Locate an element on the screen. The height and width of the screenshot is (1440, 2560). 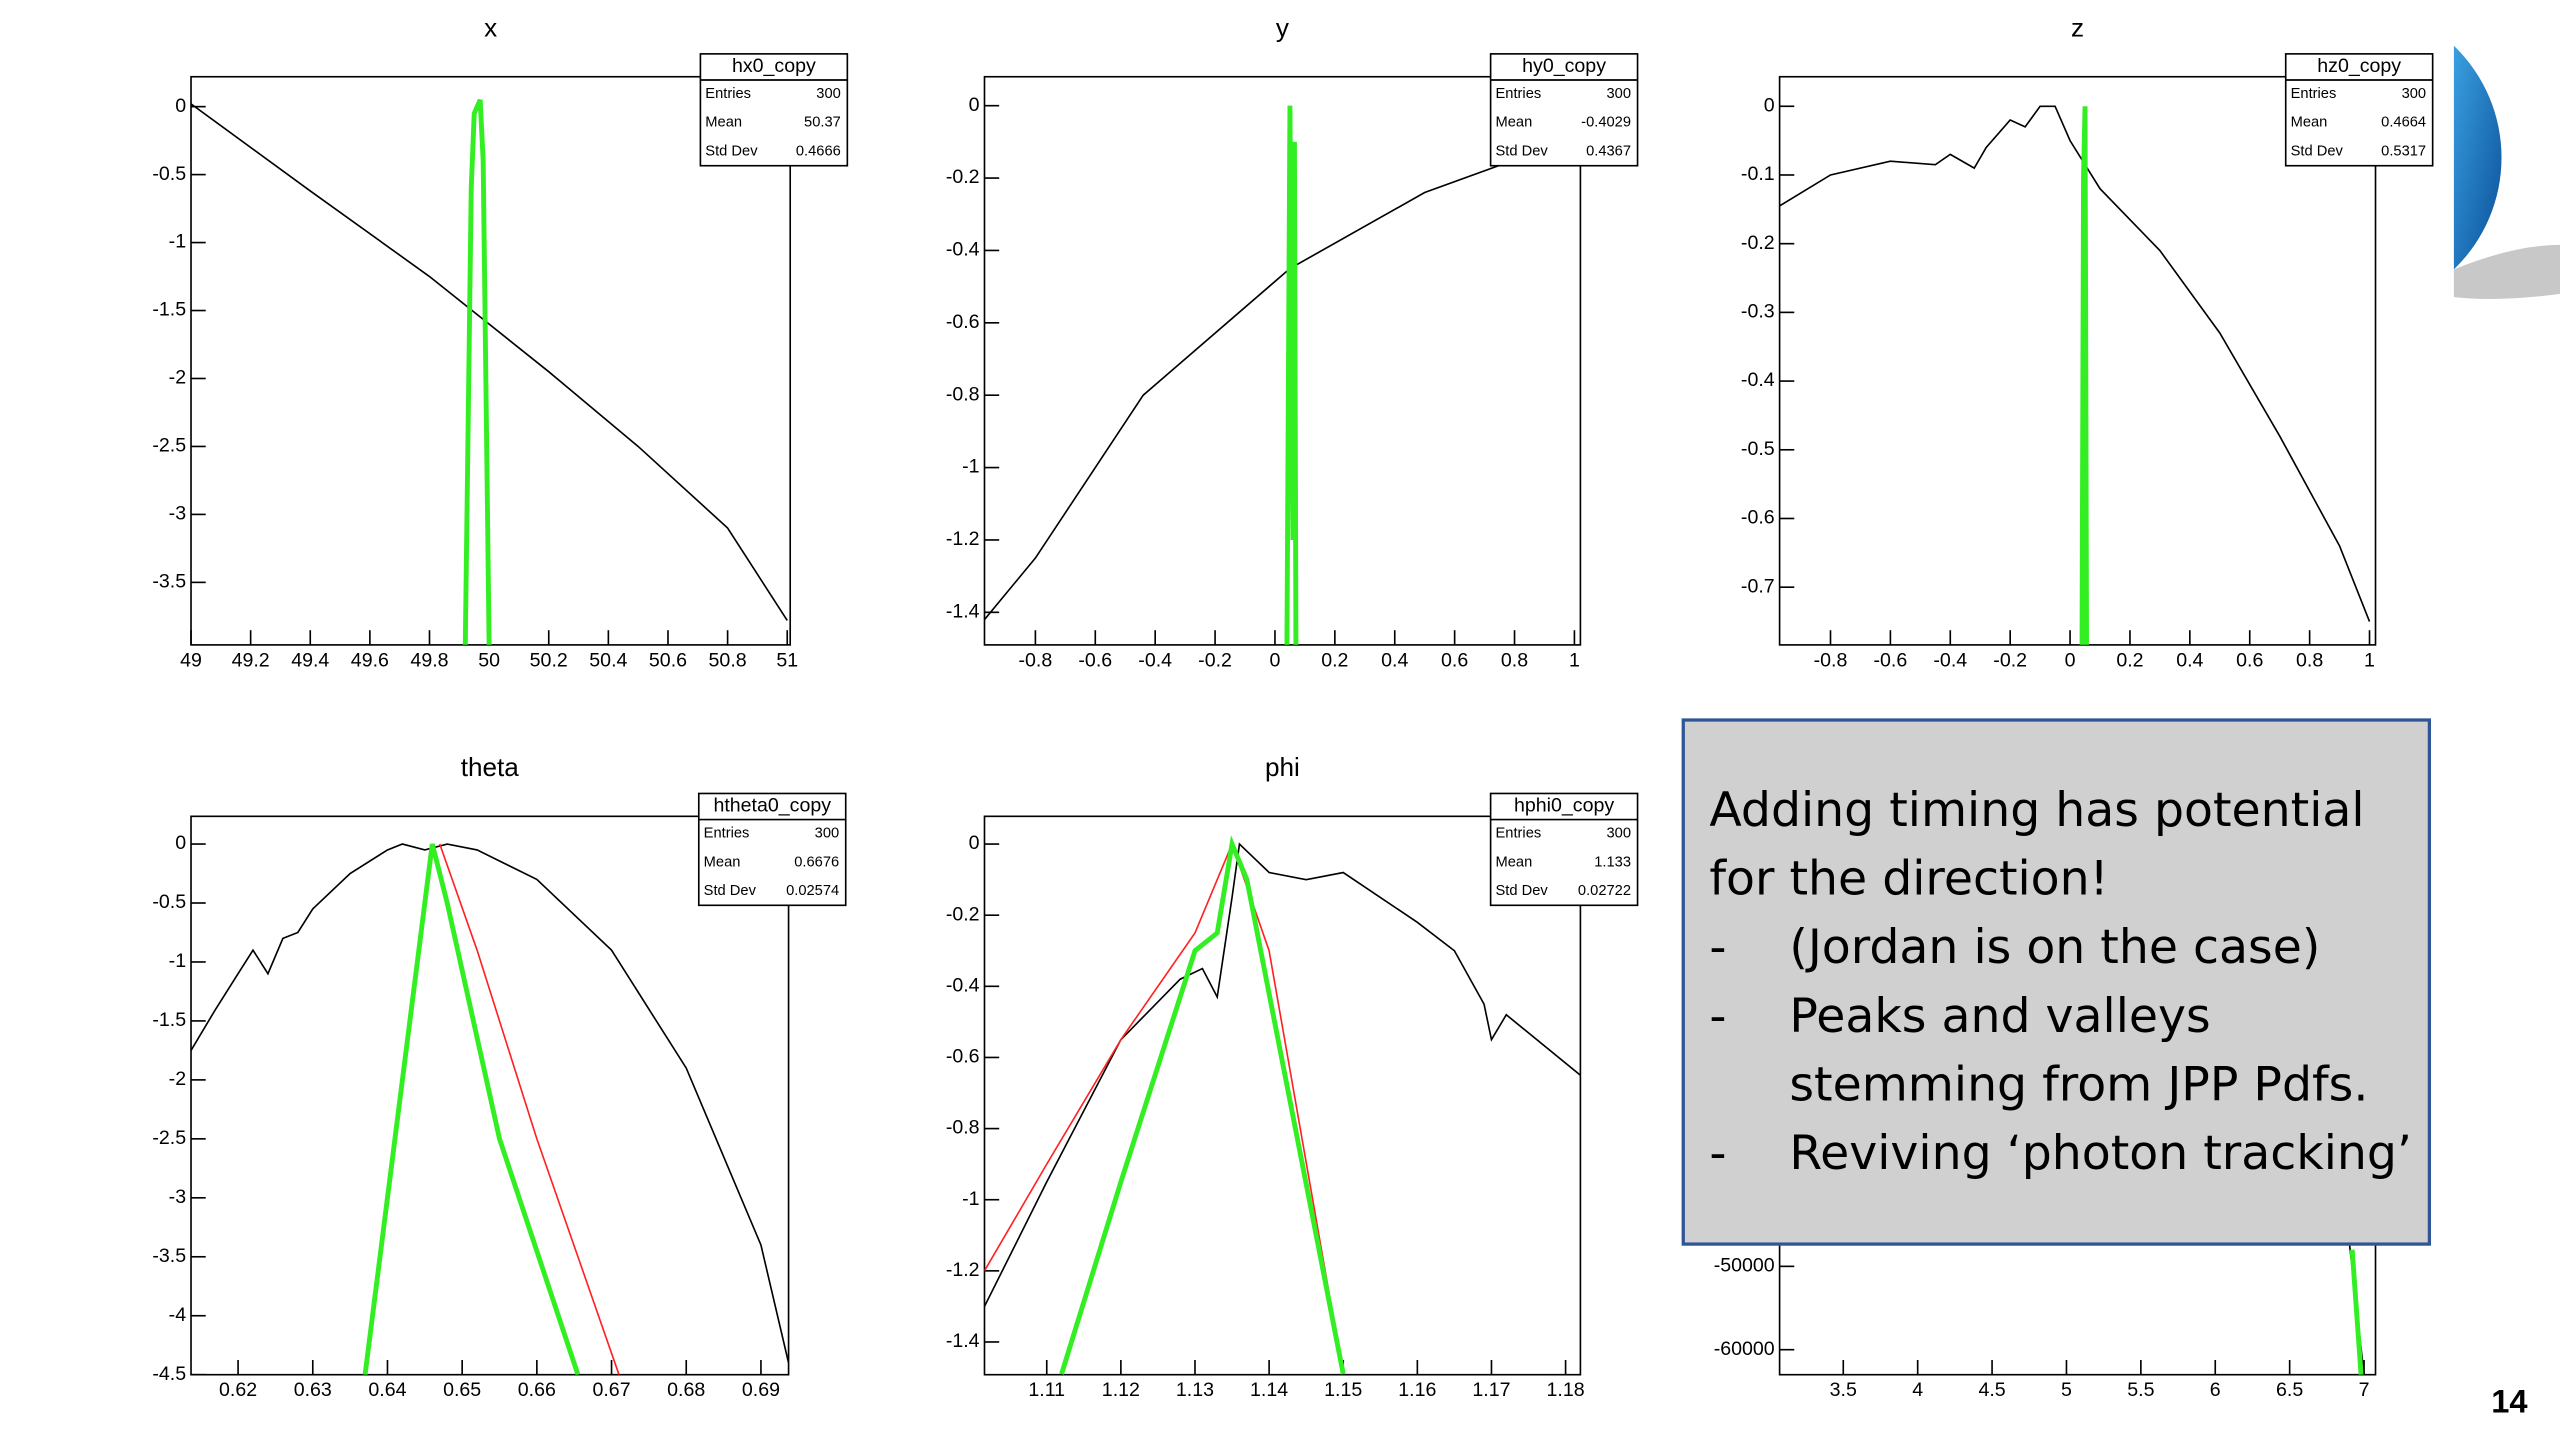
x-tick-label: 0.68 is located at coordinates (686, 1390).